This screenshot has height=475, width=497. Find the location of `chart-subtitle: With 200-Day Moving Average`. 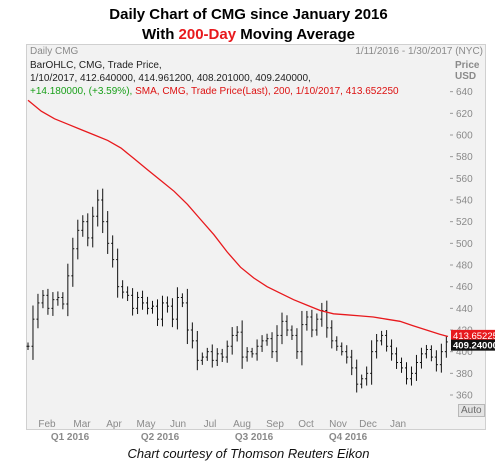

chart-subtitle: With 200-Day Moving Average is located at coordinates (248, 34).